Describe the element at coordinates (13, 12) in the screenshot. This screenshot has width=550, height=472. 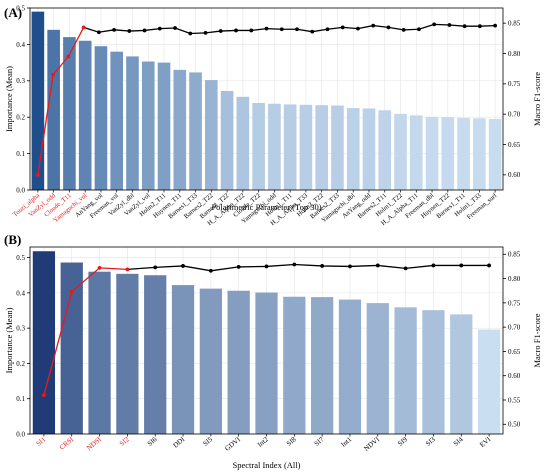
I see `panel-label: (A)` at that location.